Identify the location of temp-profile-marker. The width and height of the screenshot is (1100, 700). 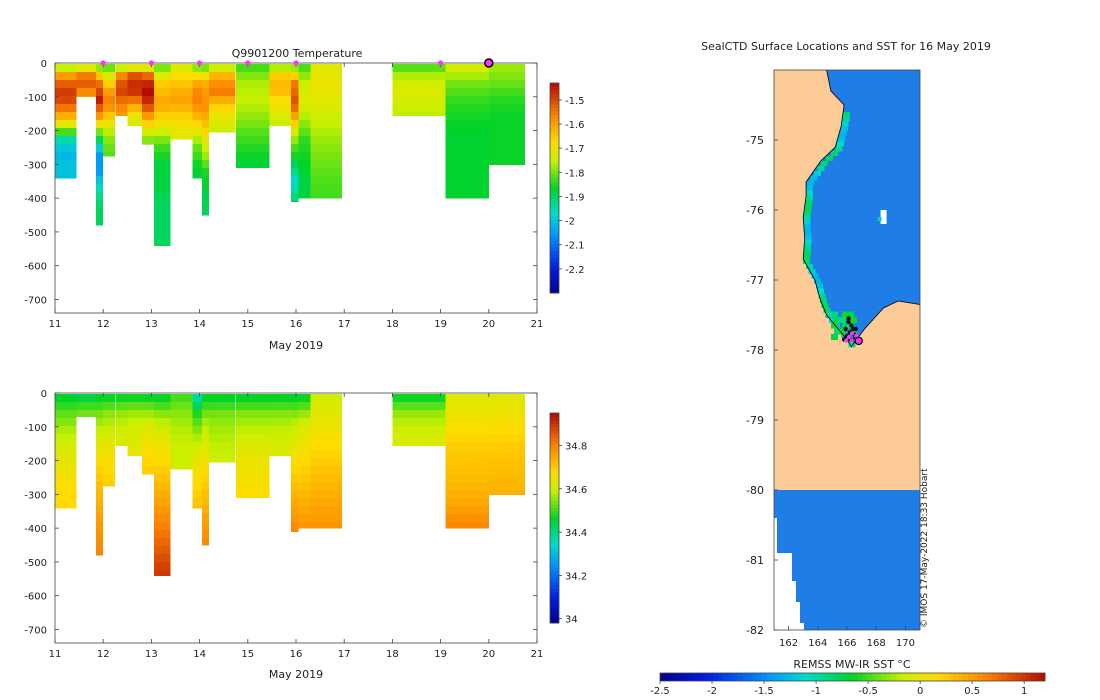
(151, 63).